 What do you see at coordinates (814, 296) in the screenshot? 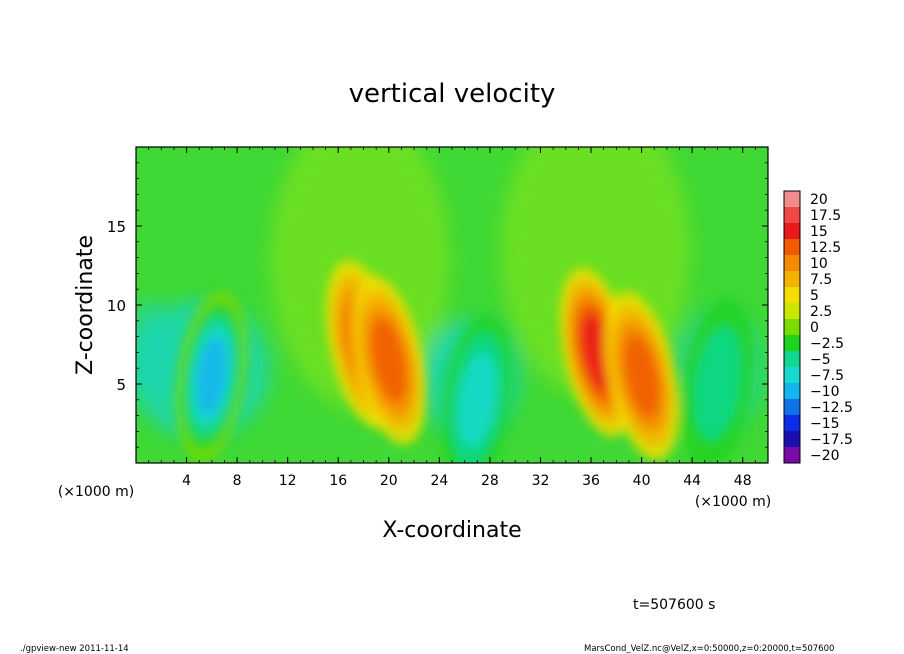
I see `colorbar-label: 5` at bounding box center [814, 296].